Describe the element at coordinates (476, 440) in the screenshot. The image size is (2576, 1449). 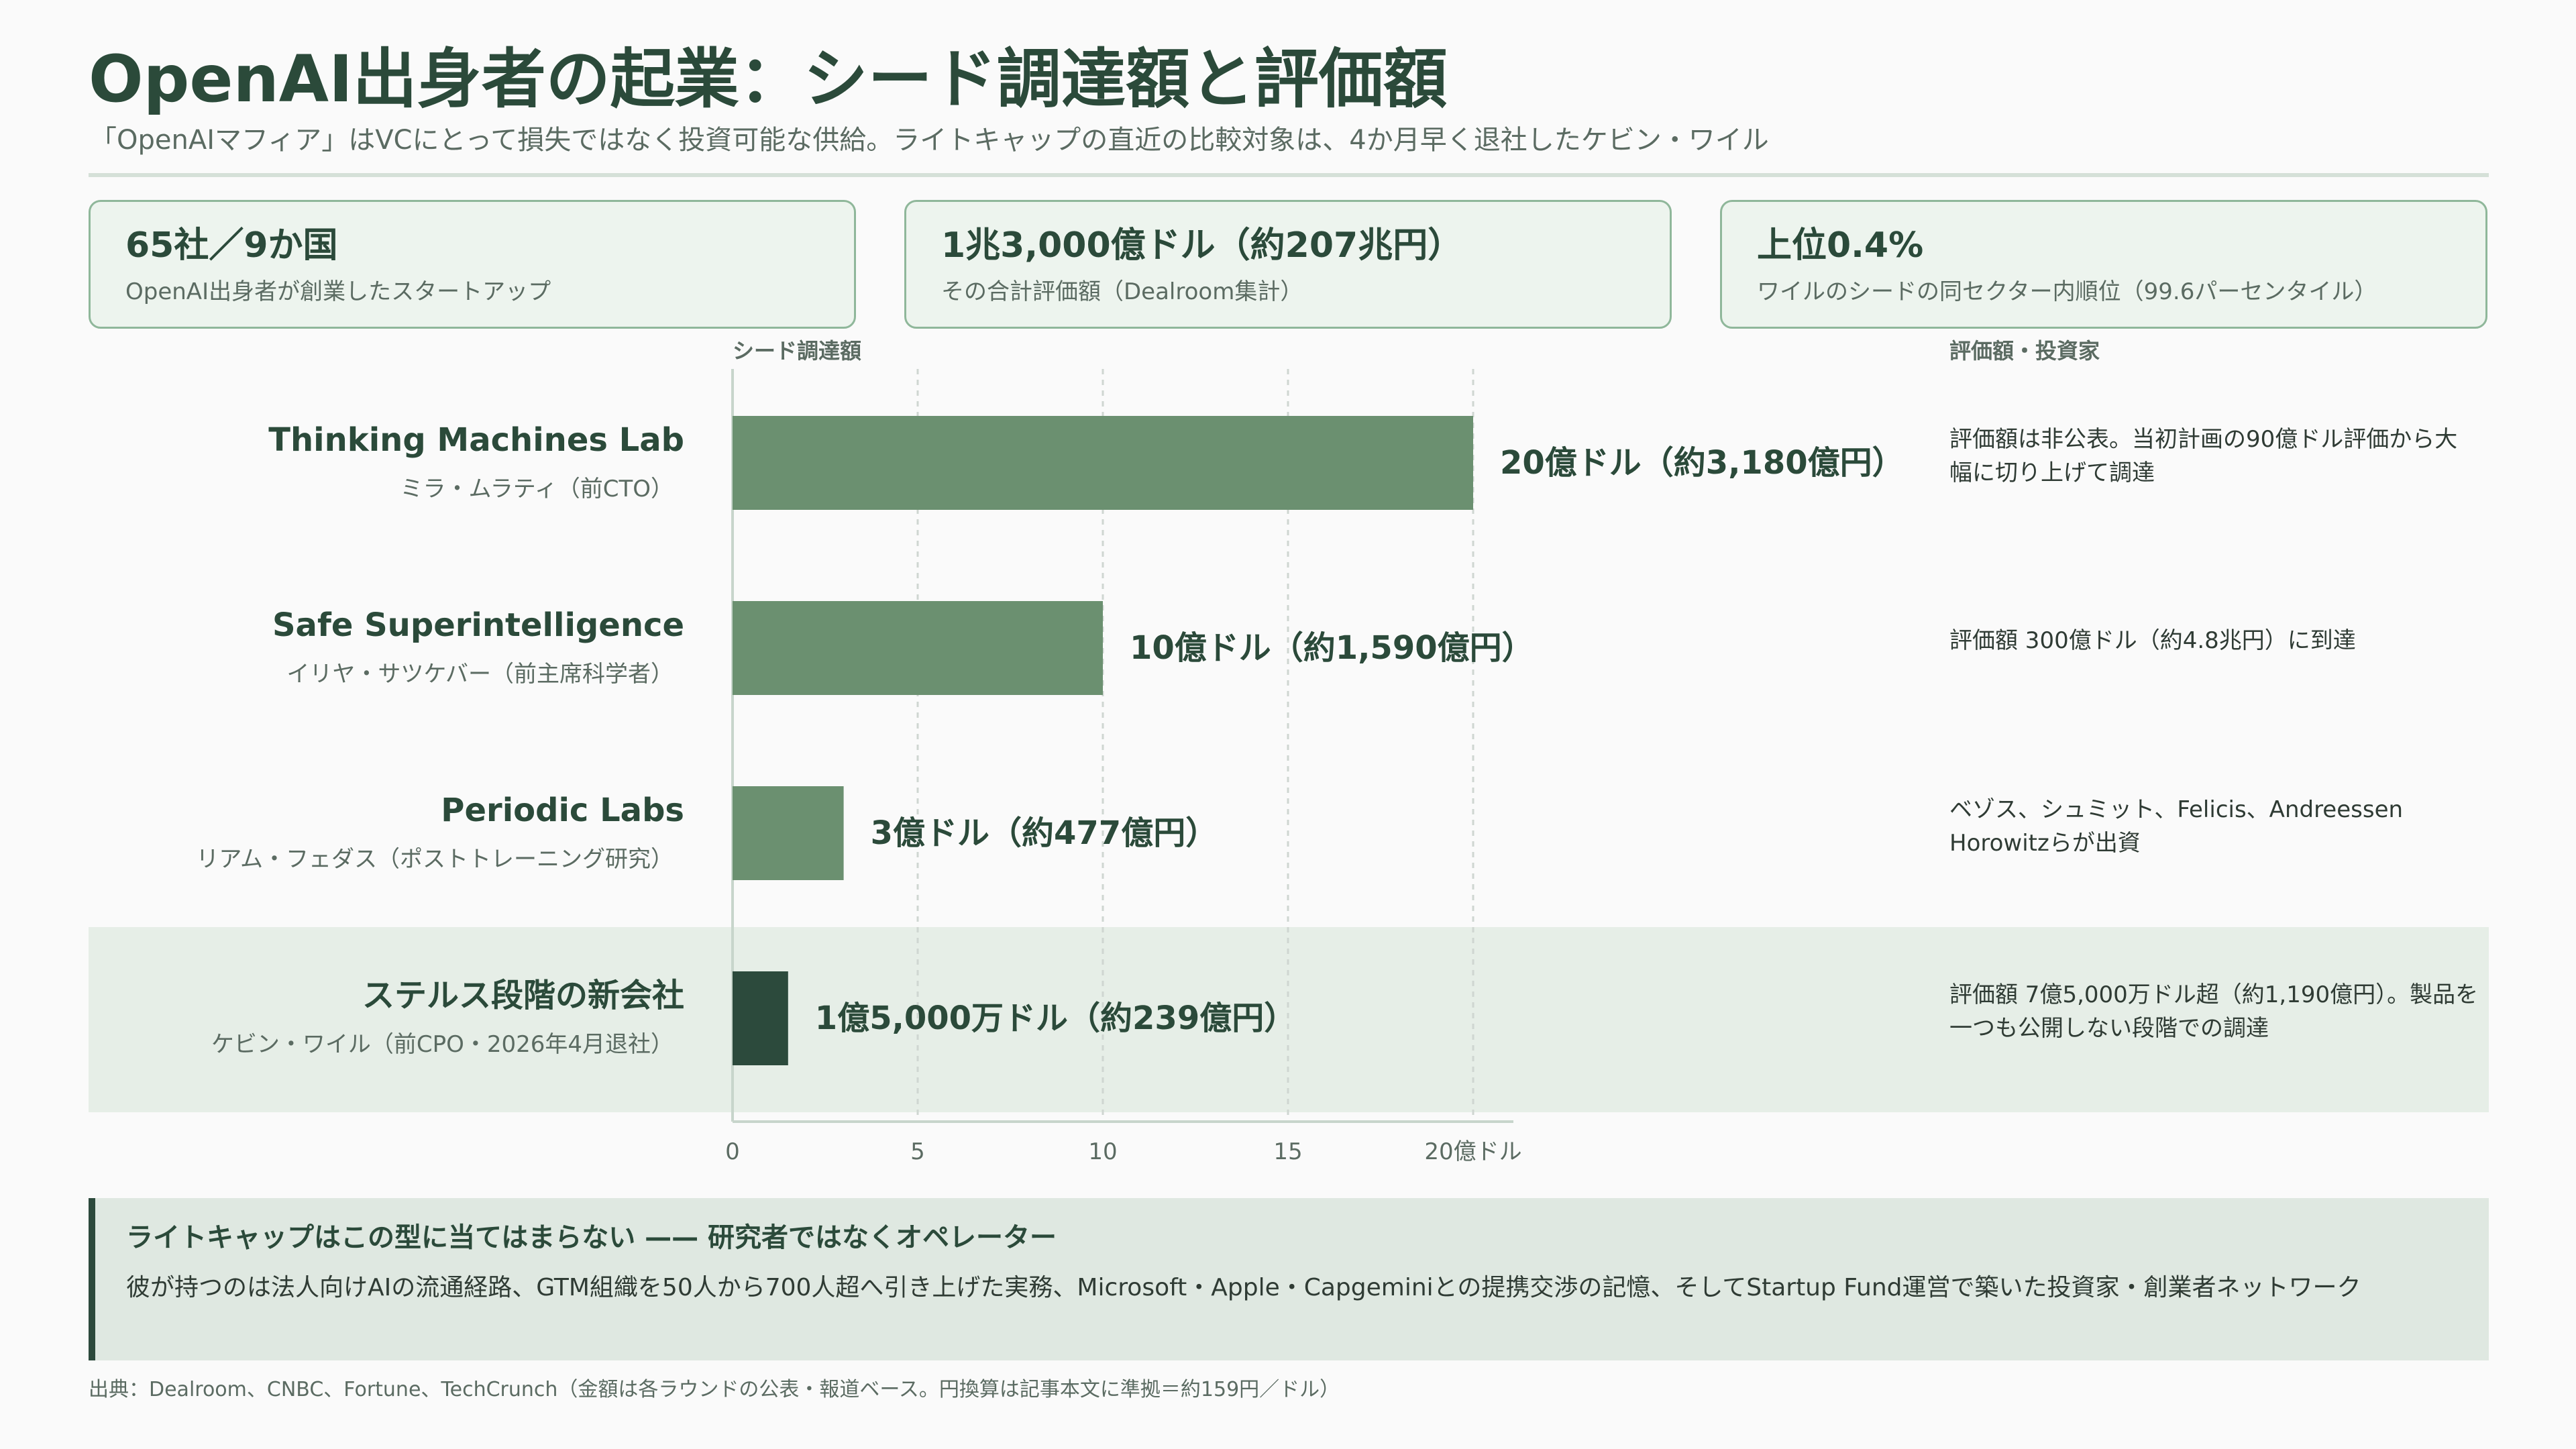
I see `company-name: Thinking Machines Lab` at that location.